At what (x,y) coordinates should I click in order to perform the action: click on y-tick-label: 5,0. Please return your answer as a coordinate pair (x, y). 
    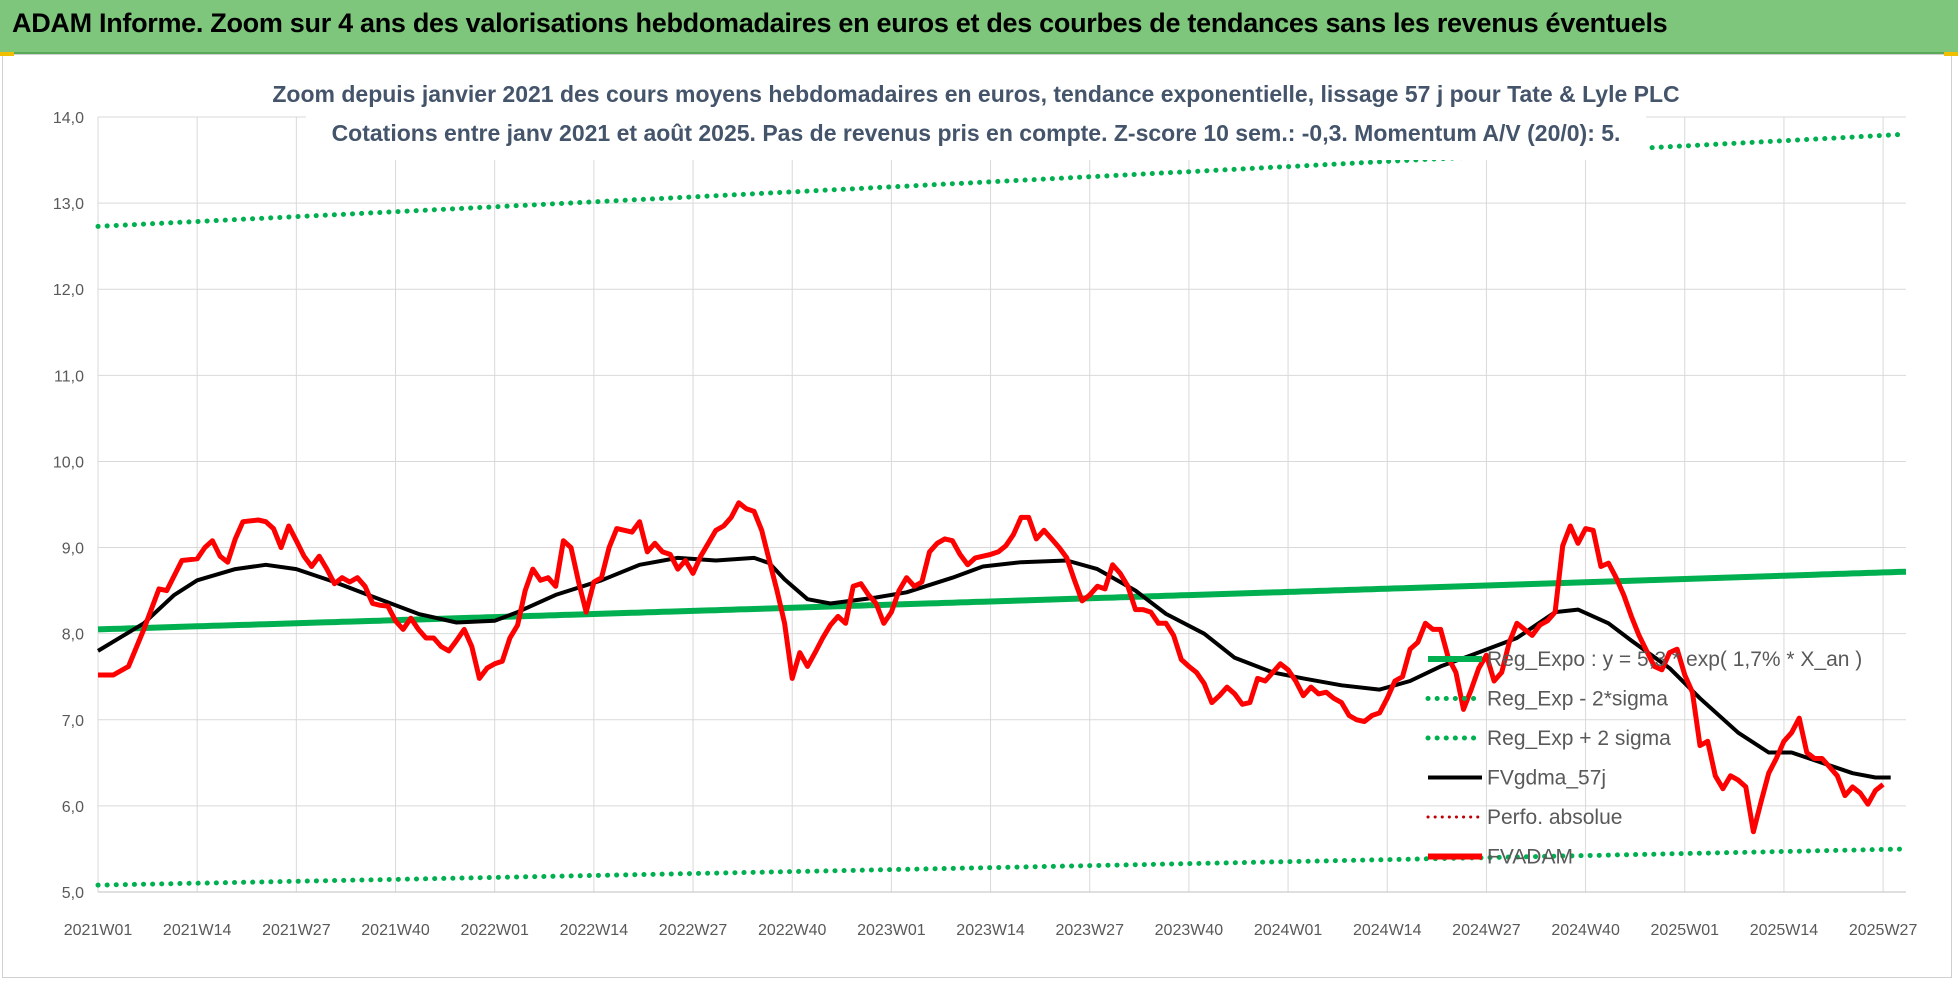
    Looking at the image, I should click on (73, 893).